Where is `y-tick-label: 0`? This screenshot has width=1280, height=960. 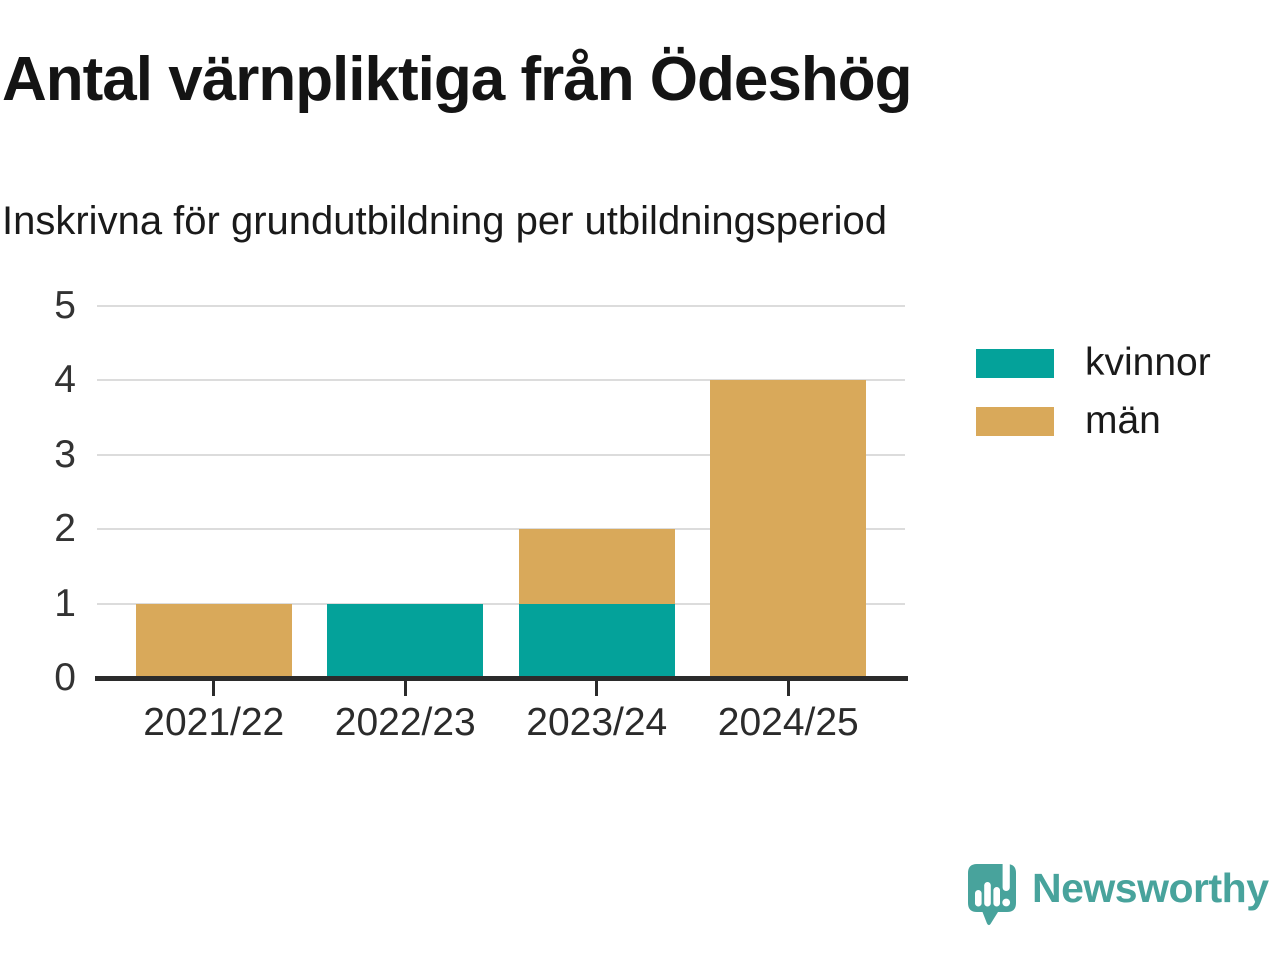 y-tick-label: 0 is located at coordinates (65, 677).